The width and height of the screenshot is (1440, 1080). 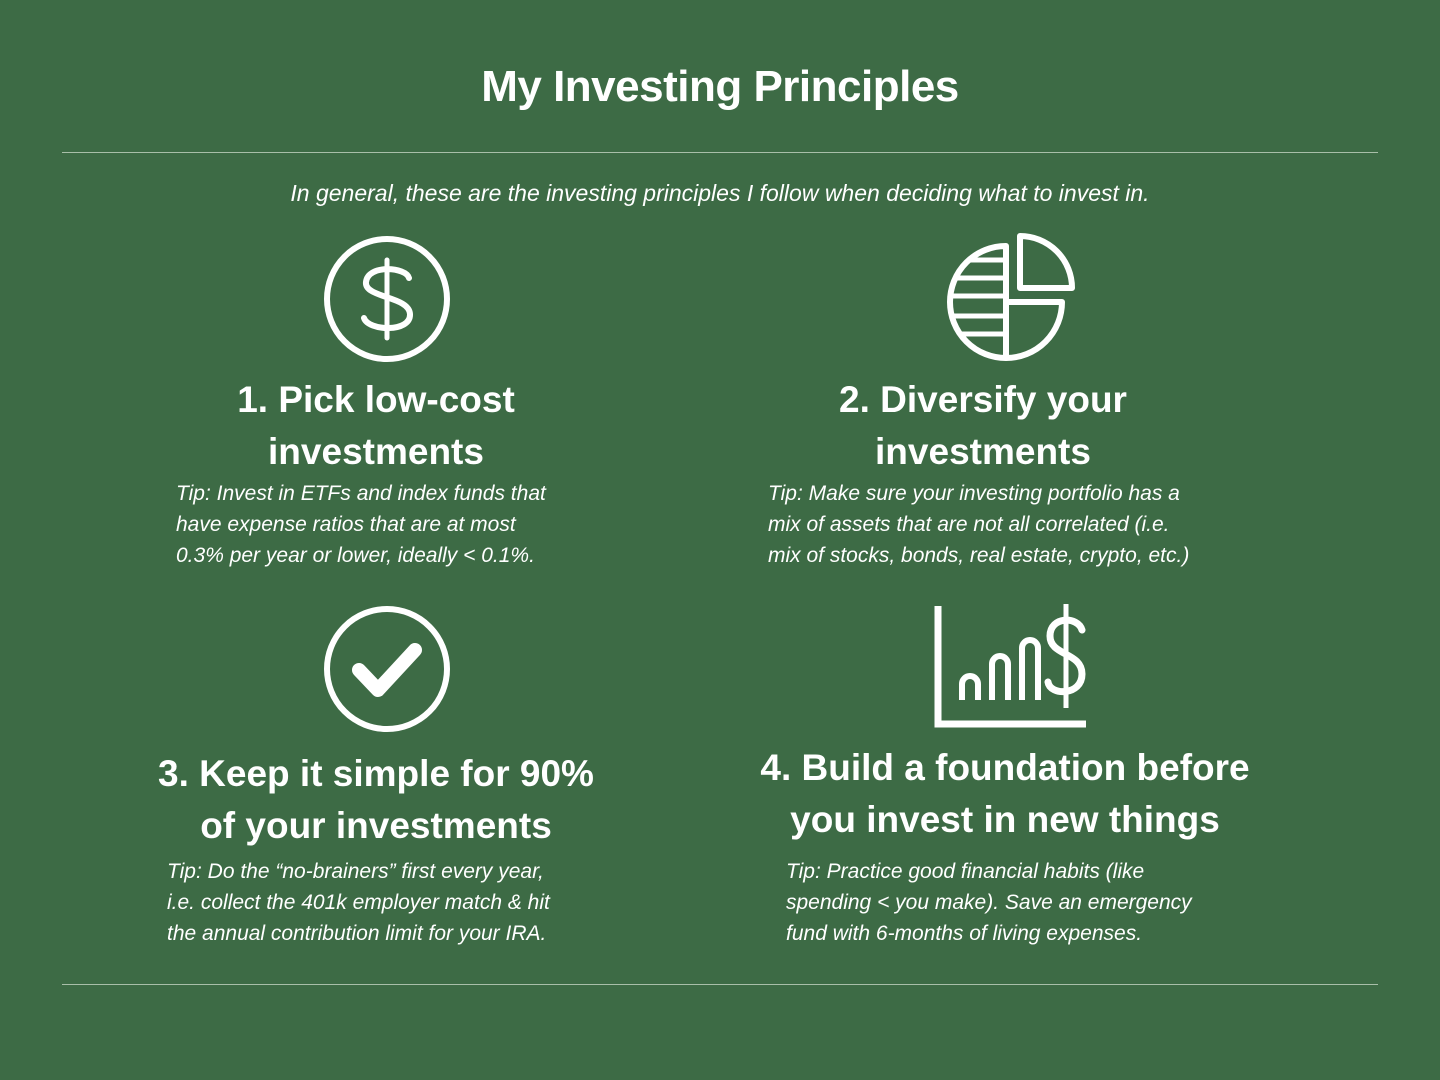 I want to click on bottom-divider, so click(x=720, y=984).